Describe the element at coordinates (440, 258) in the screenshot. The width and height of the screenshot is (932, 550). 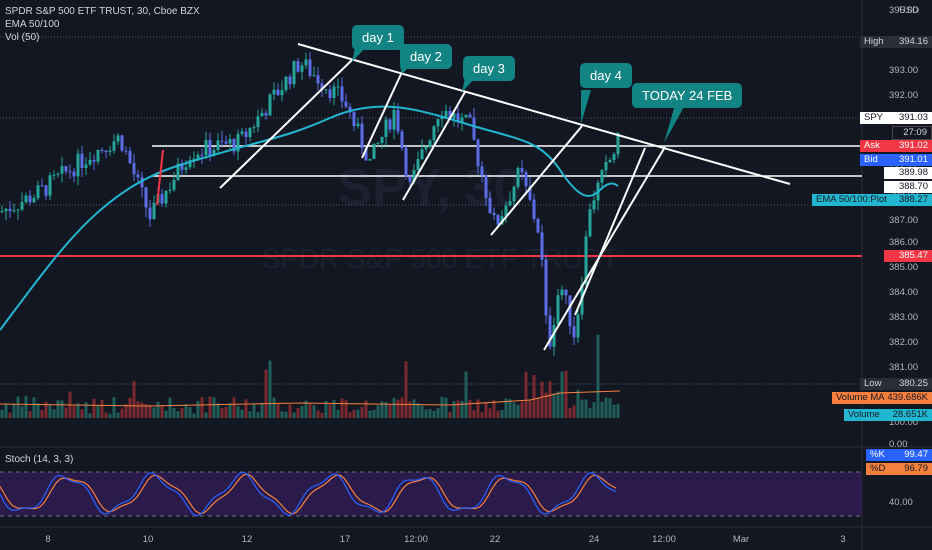
I see `watermark-name: SPDR S&P 500 ETF TRUST` at that location.